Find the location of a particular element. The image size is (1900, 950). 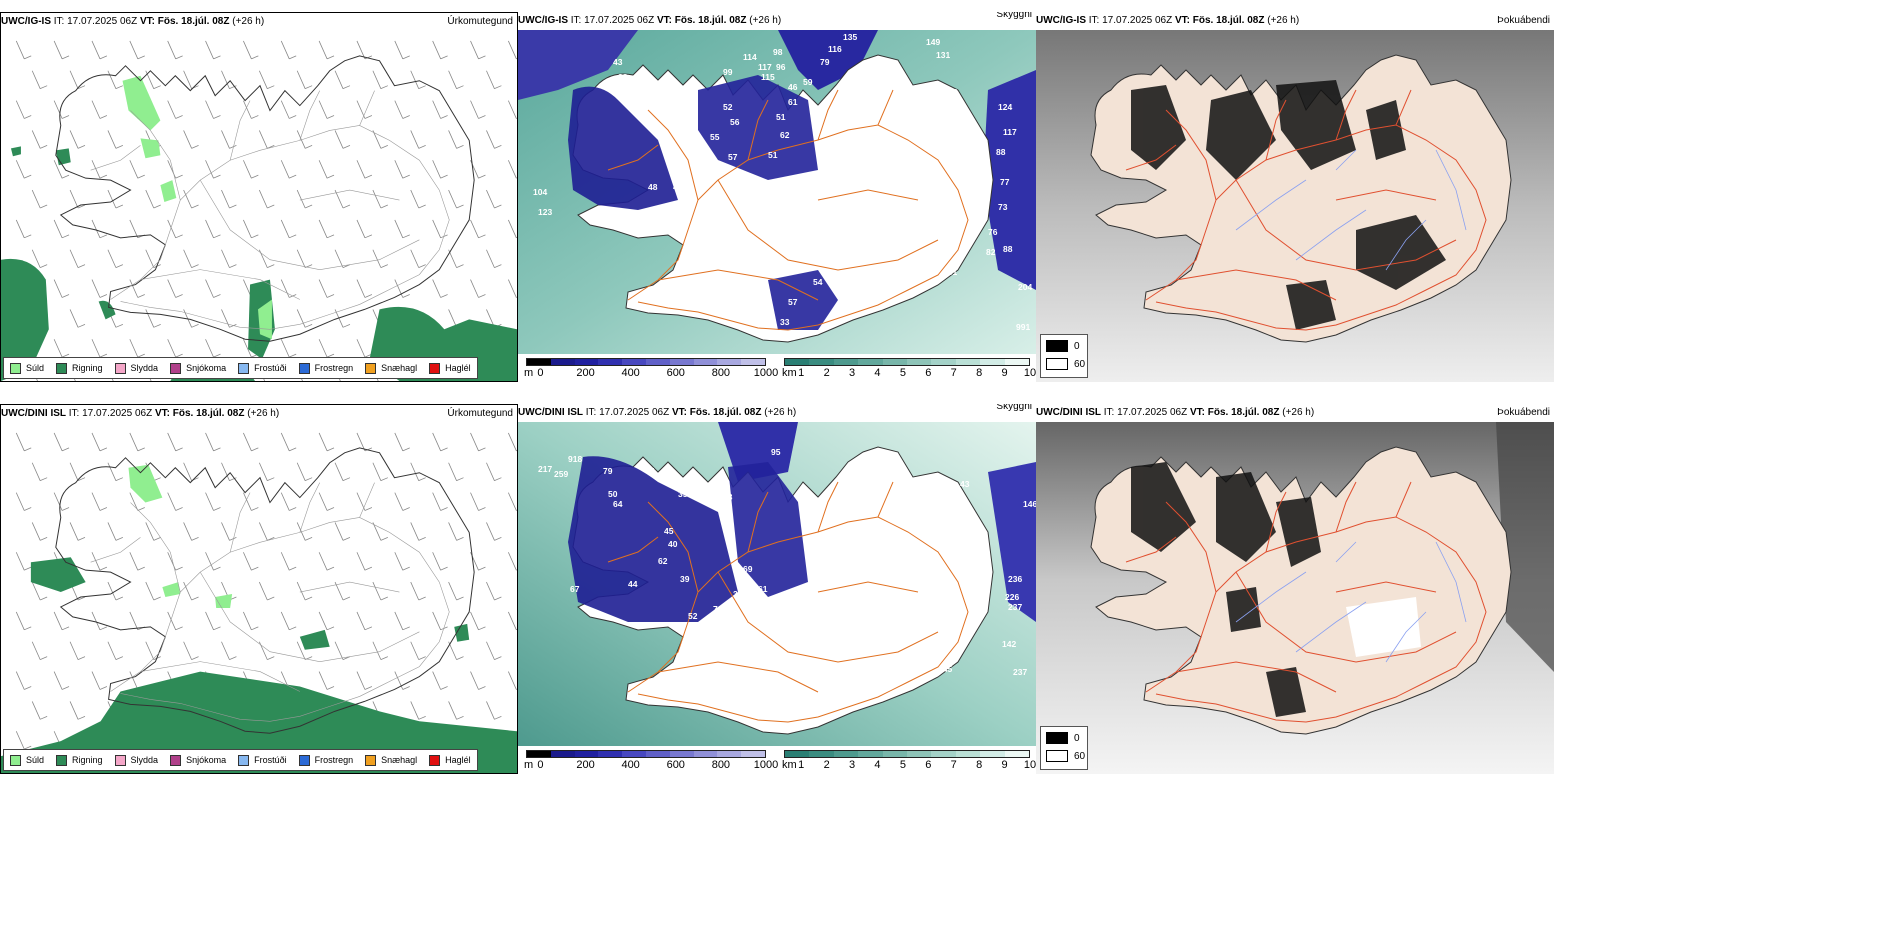

cloud-legend-row: 60 is located at coordinates (1065, 756).